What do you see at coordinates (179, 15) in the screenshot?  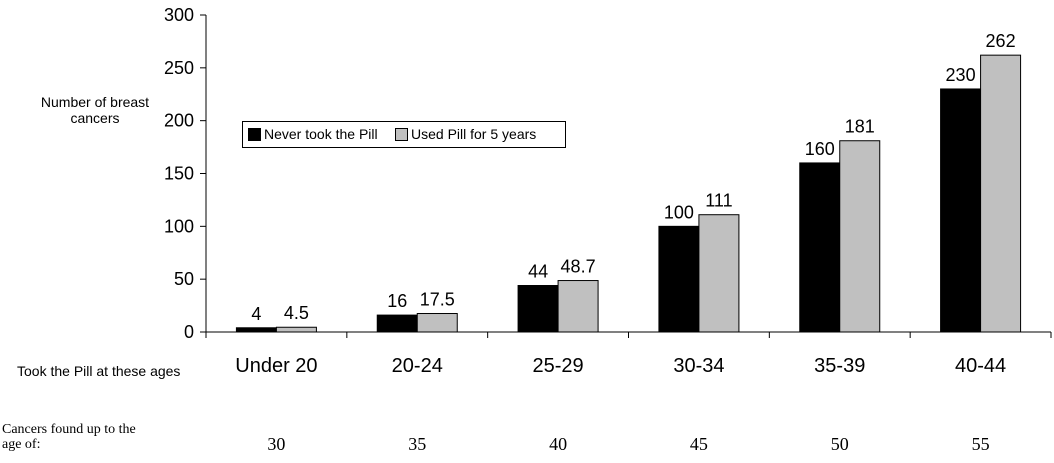 I see `y-tick-label: 300` at bounding box center [179, 15].